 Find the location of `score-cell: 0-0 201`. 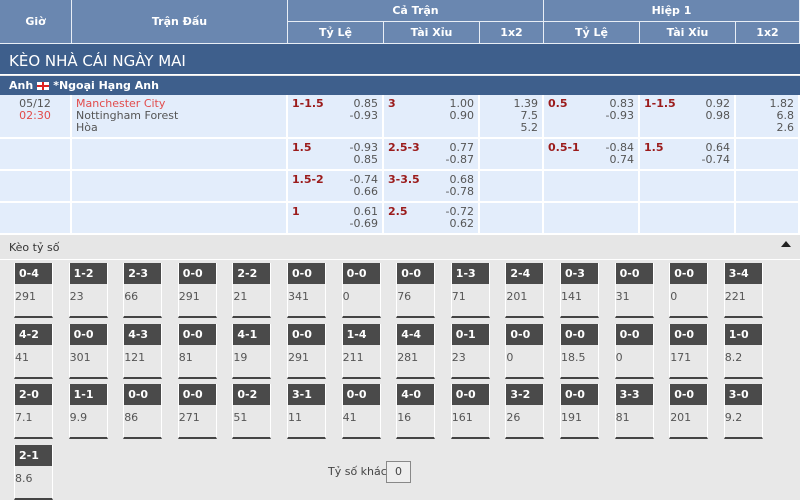

score-cell: 0-0 201 is located at coordinates (689, 411).